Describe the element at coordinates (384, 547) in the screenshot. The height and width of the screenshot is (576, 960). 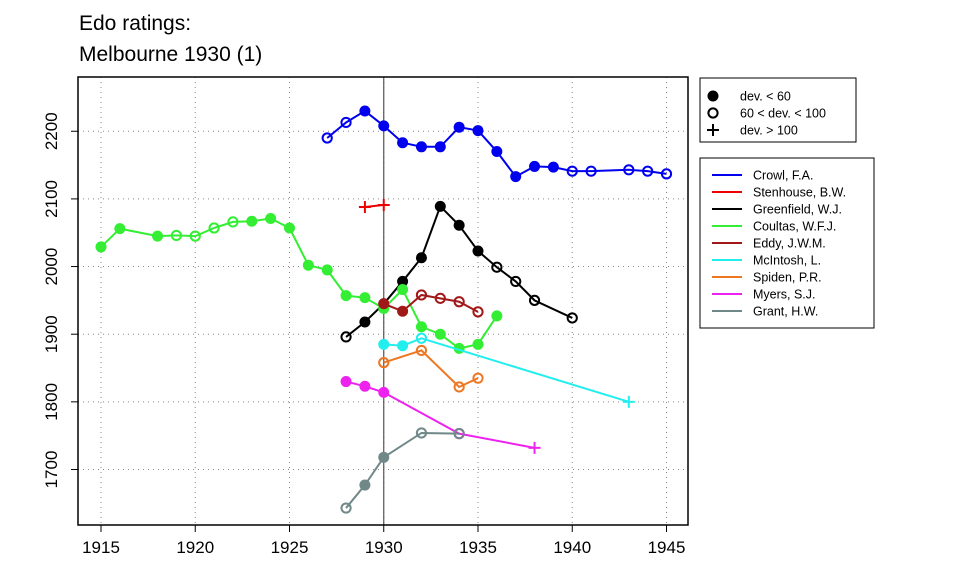
I see `x-tick-label: 1930` at that location.